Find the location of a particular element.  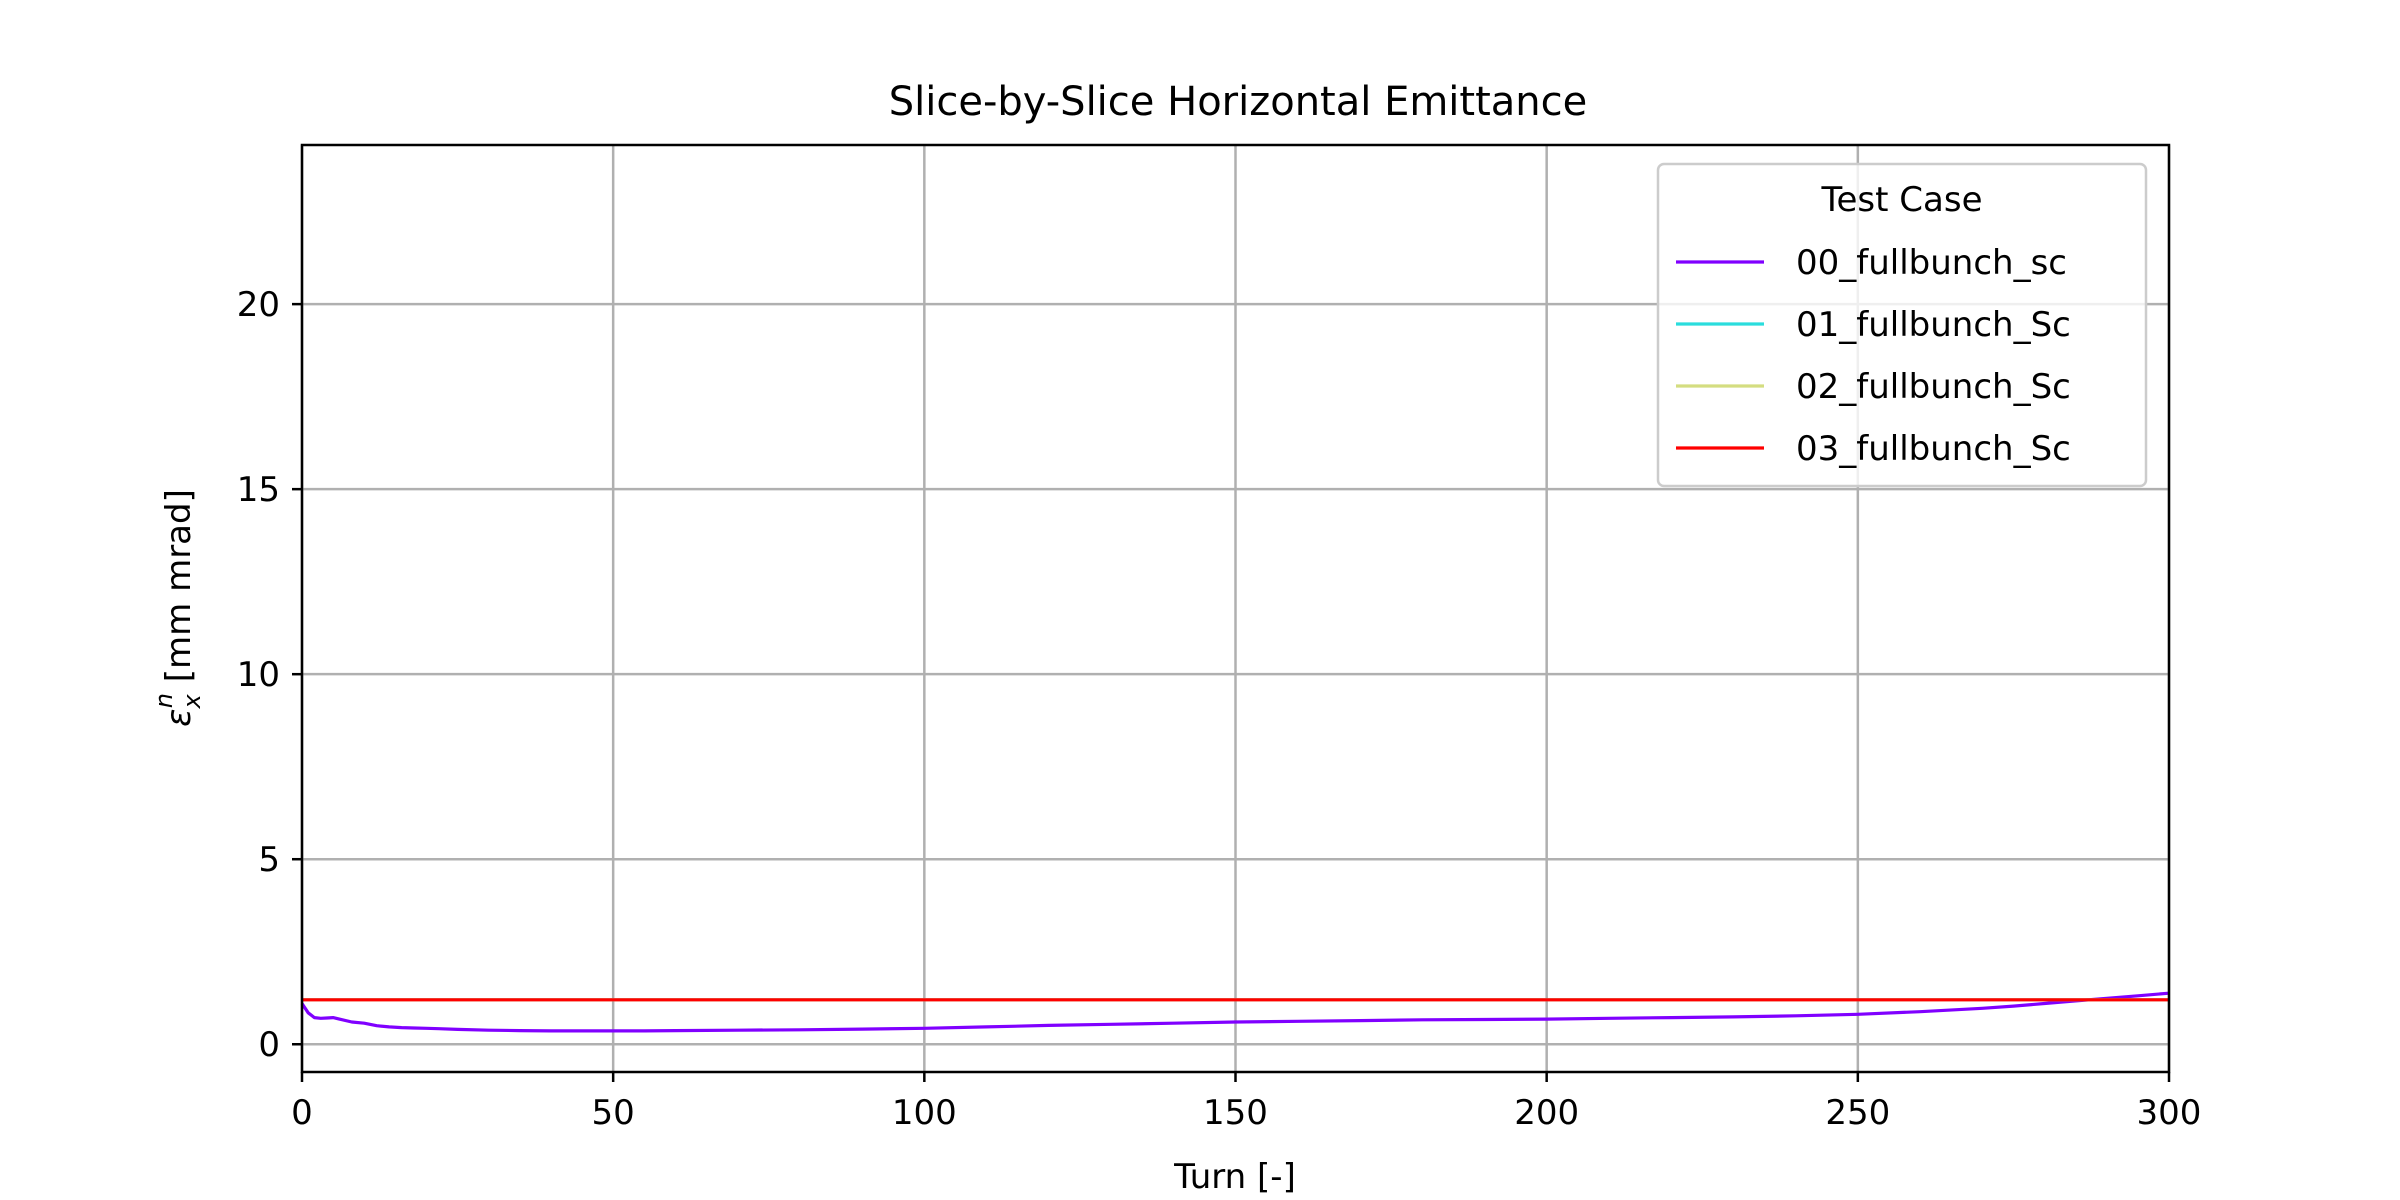

x-tick-label: 200 is located at coordinates (1546, 1113).